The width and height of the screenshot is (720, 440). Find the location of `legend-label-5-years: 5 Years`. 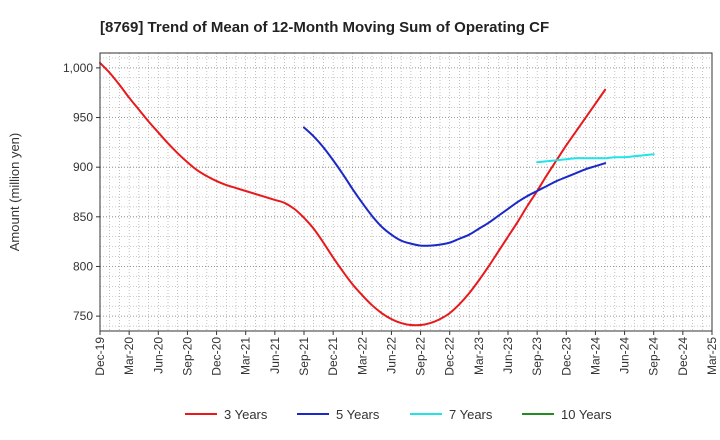

legend-label-5-years: 5 Years is located at coordinates (358, 414).